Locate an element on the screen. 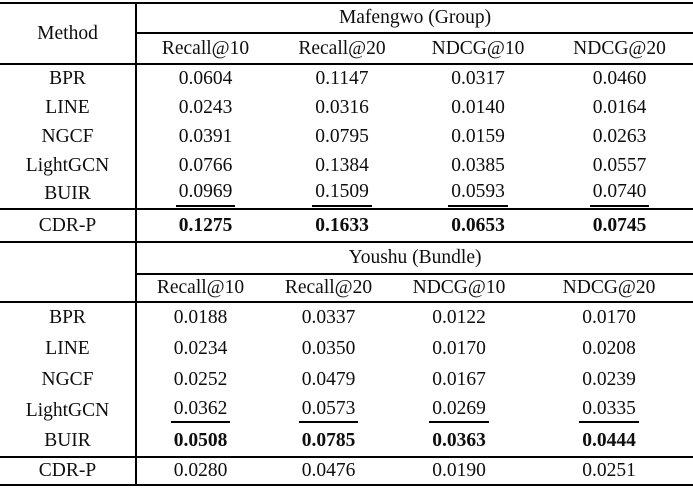 This screenshot has height=502, width=693. method-column-header: Method is located at coordinates (68, 34).